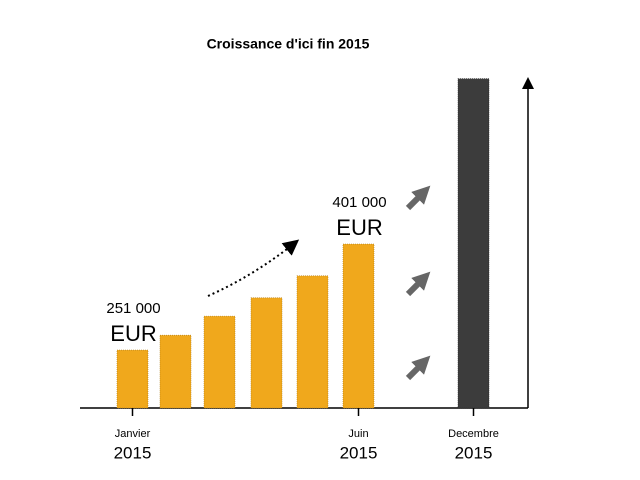 The height and width of the screenshot is (480, 640). Describe the element at coordinates (473, 434) in the screenshot. I see `x-tick-label: Decembre` at that location.